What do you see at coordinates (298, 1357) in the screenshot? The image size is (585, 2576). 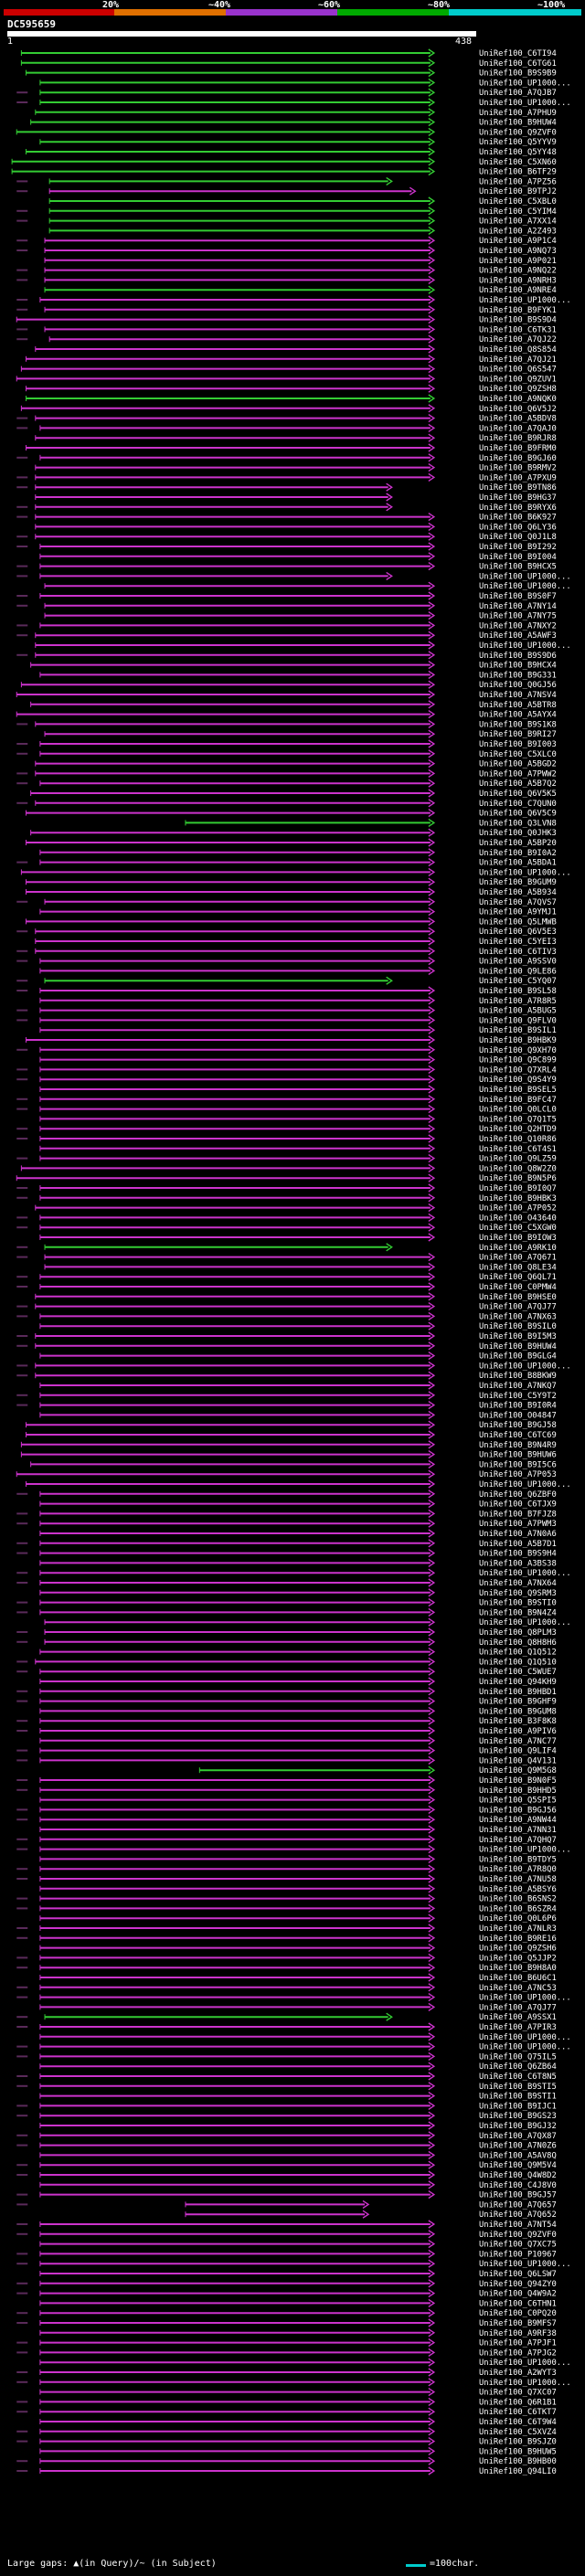 I see `hit-row: UniRef100_B9GLG4` at bounding box center [298, 1357].